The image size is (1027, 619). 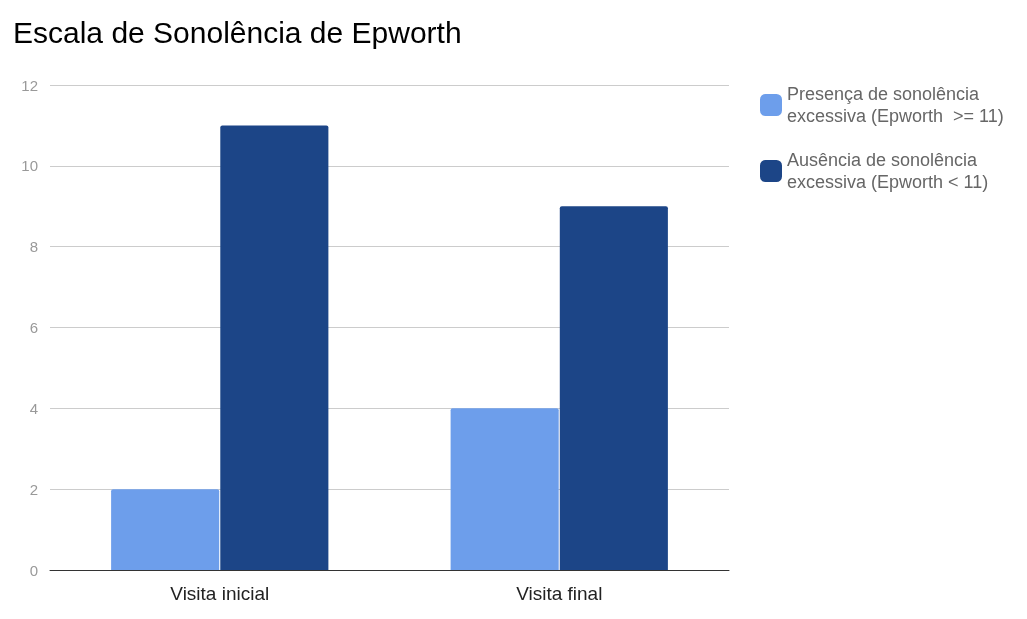 What do you see at coordinates (895, 105) in the screenshot?
I see `legend-label: Presença de sonolência excessiva (Epworth >= 11)` at bounding box center [895, 105].